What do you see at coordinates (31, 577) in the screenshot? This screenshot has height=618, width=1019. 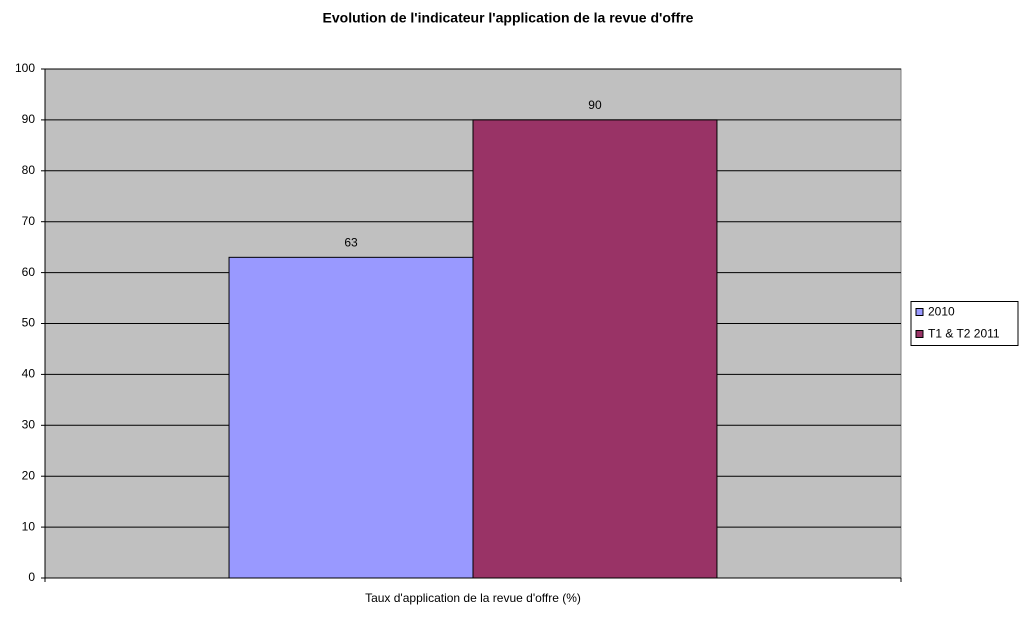 I see `y-tick-label: 0` at bounding box center [31, 577].